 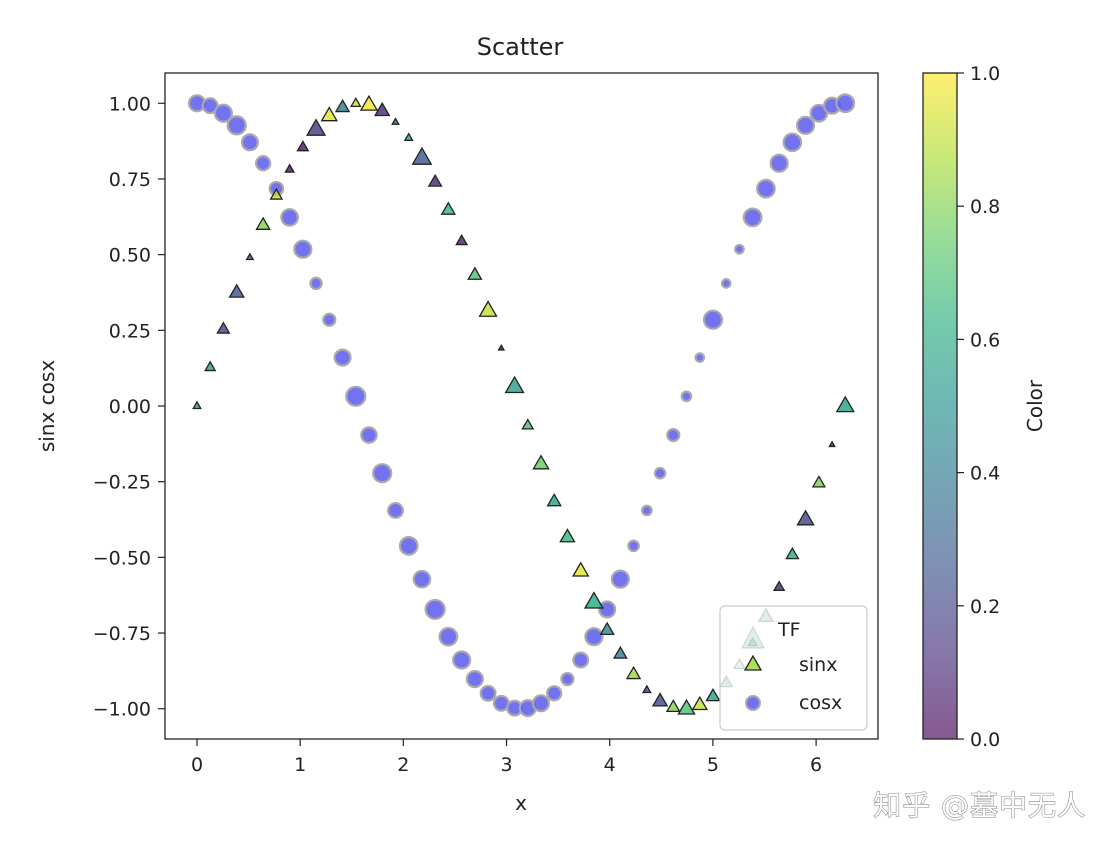 I want to click on x-tick-label: 3, so click(x=506, y=765).